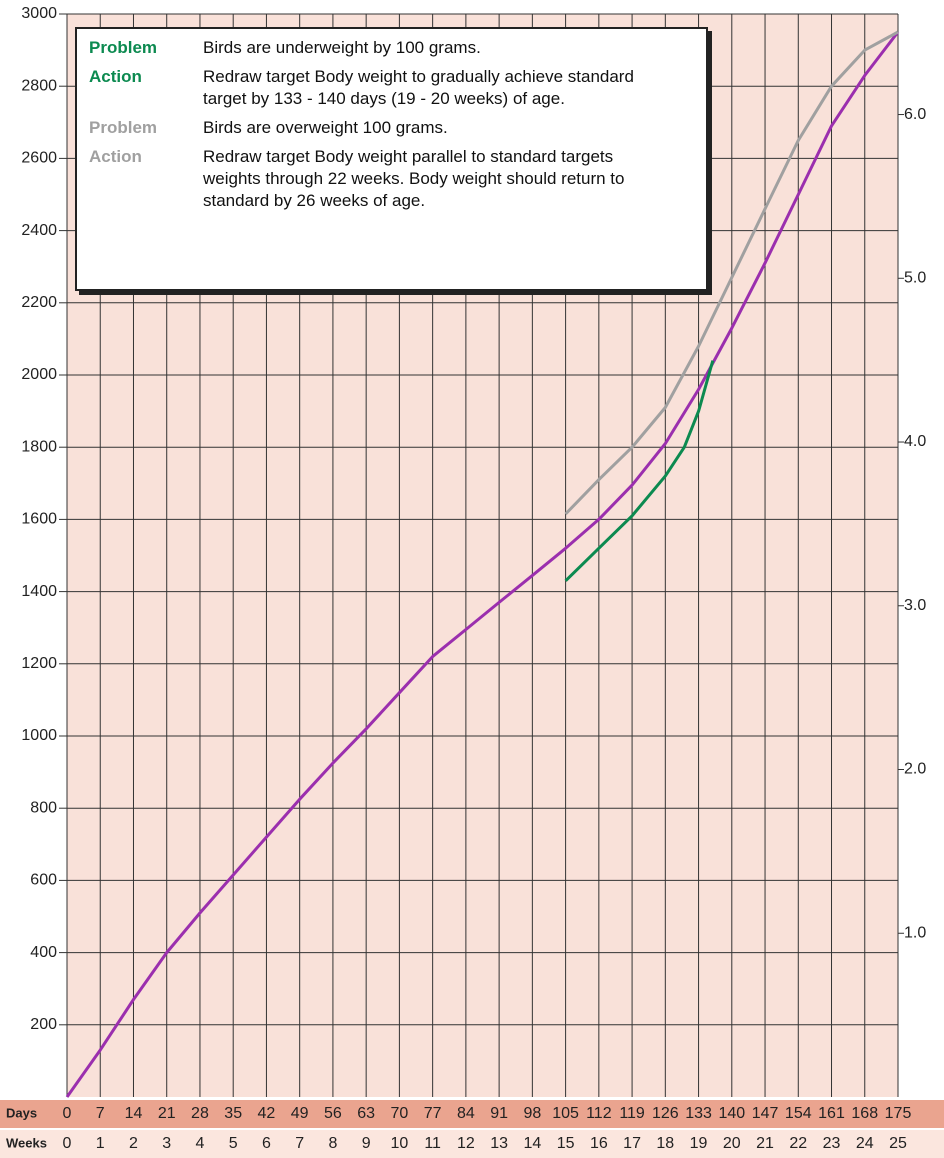 The width and height of the screenshot is (944, 1158). Describe the element at coordinates (39, 519) in the screenshot. I see `y-tick-label: 1600` at that location.